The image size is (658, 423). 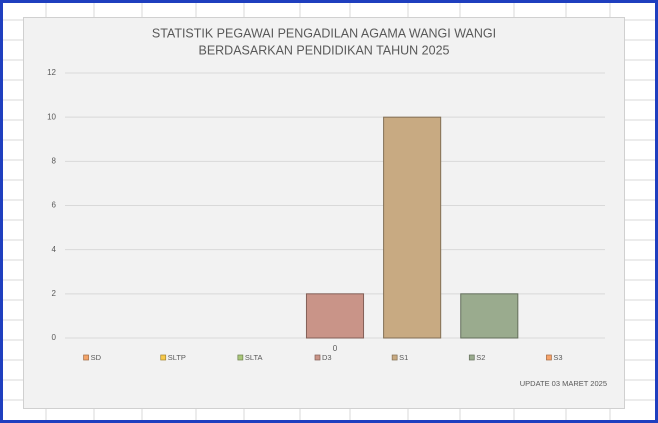 What do you see at coordinates (480, 357) in the screenshot?
I see `legend-label: S2` at bounding box center [480, 357].